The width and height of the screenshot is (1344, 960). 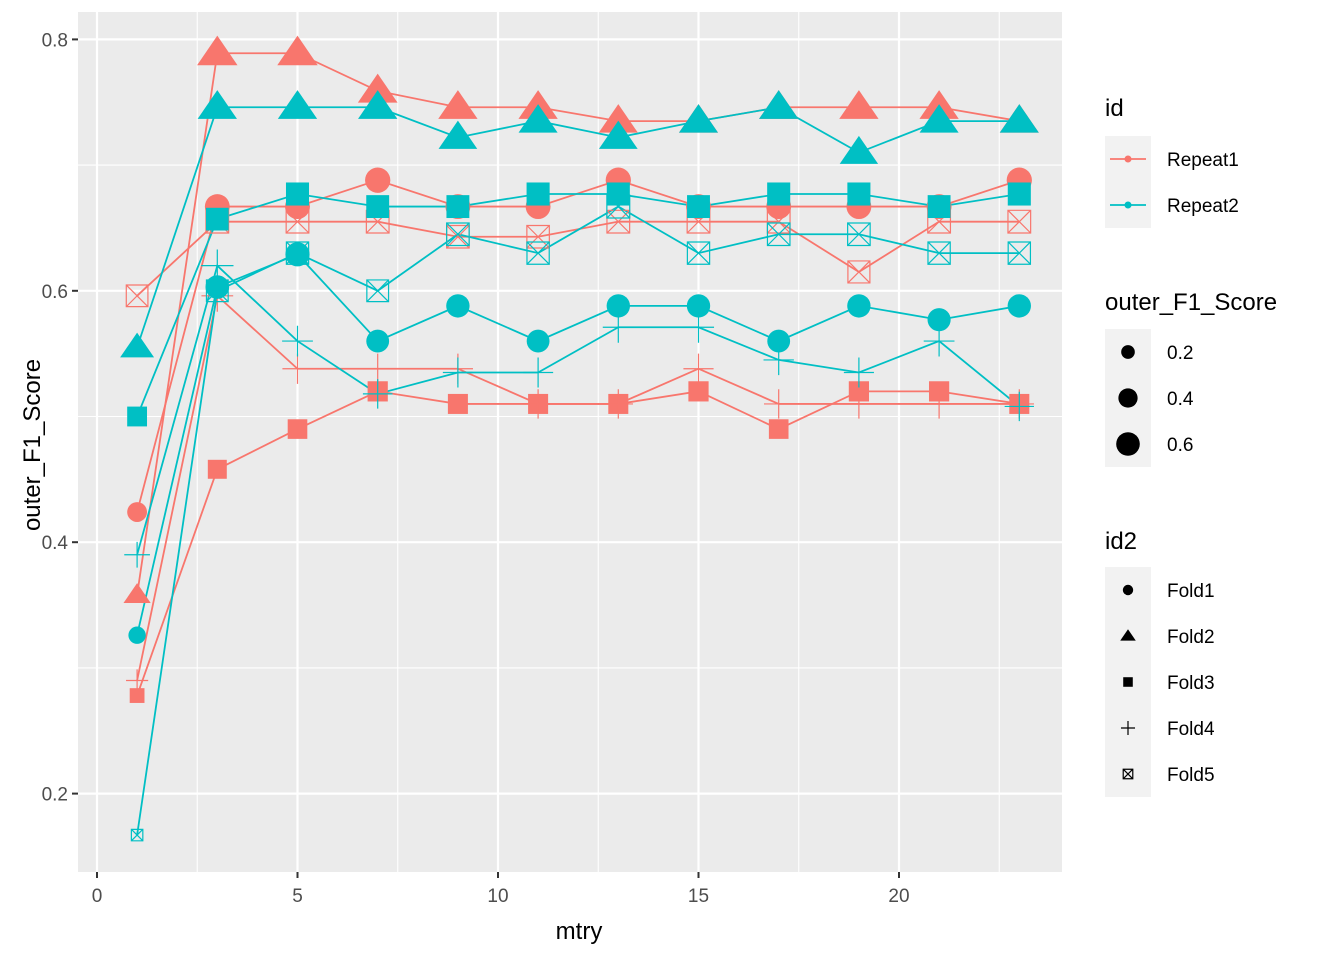 What do you see at coordinates (1180, 353) in the screenshot?
I see `legend-size-label-0: 0.2` at bounding box center [1180, 353].